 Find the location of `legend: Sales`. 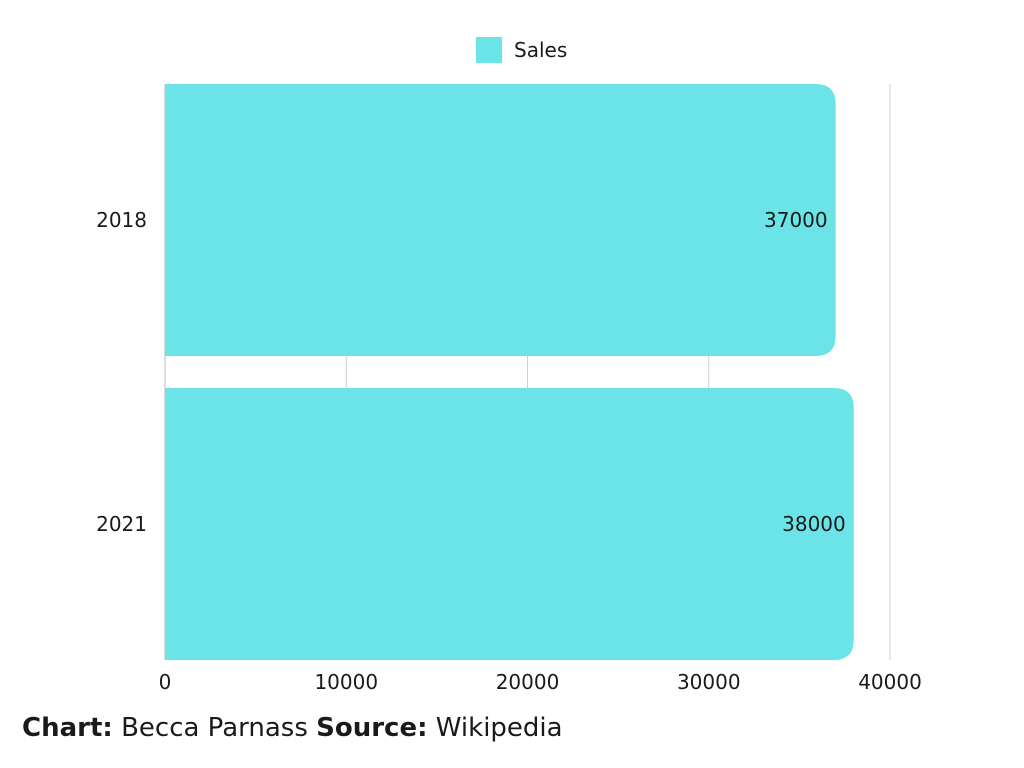

legend: Sales is located at coordinates (521, 50).